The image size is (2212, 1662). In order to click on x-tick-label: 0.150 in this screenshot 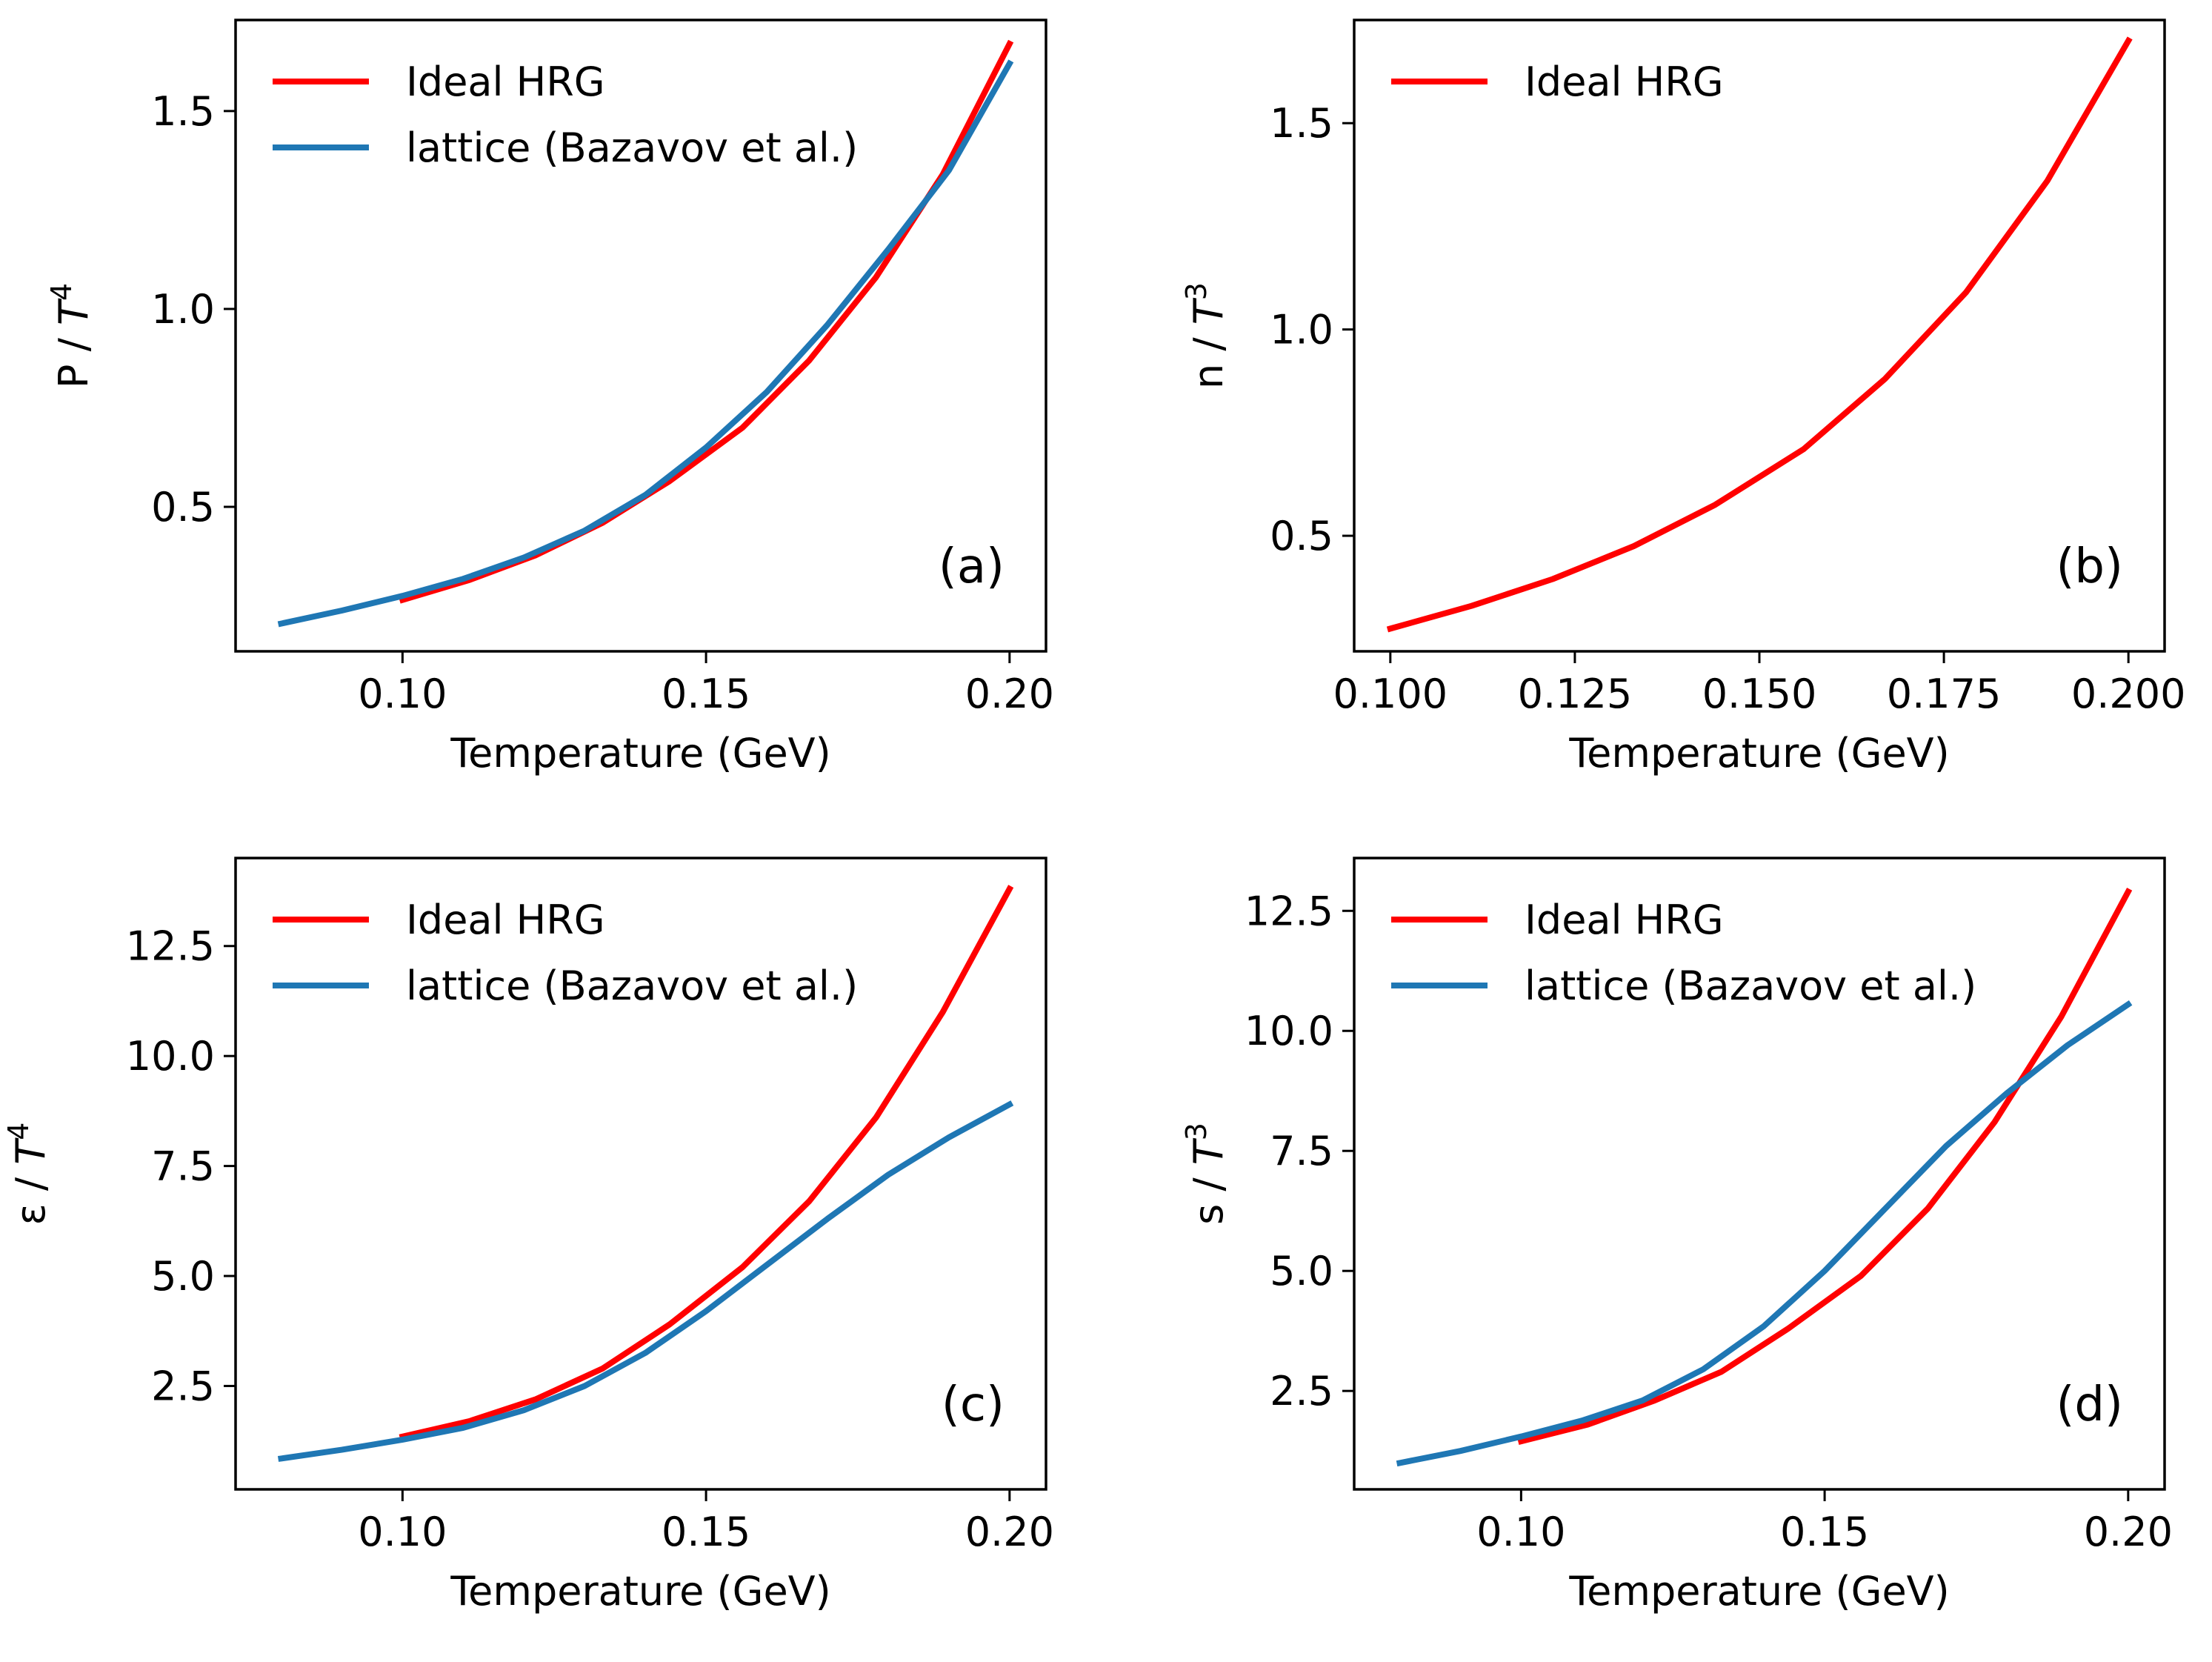, I will do `click(1759, 694)`.